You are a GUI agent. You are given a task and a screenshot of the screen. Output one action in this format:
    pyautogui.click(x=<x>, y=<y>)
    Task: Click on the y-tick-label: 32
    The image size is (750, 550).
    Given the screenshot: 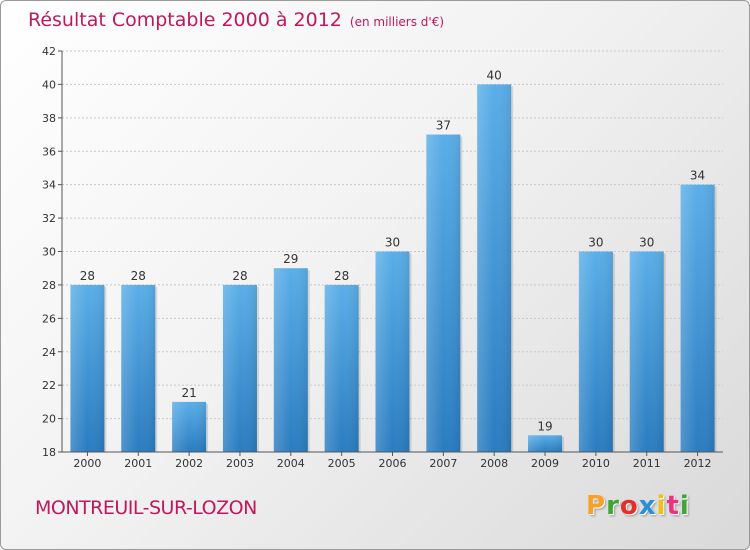 What is the action you would take?
    pyautogui.click(x=49, y=218)
    